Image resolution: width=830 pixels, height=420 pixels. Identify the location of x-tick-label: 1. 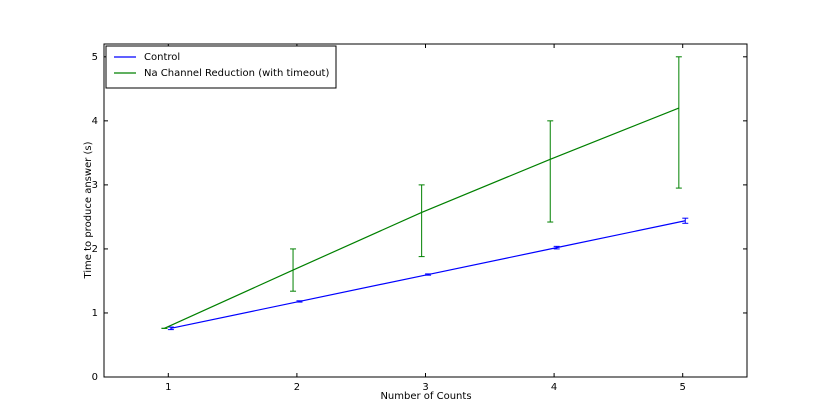
(168, 387).